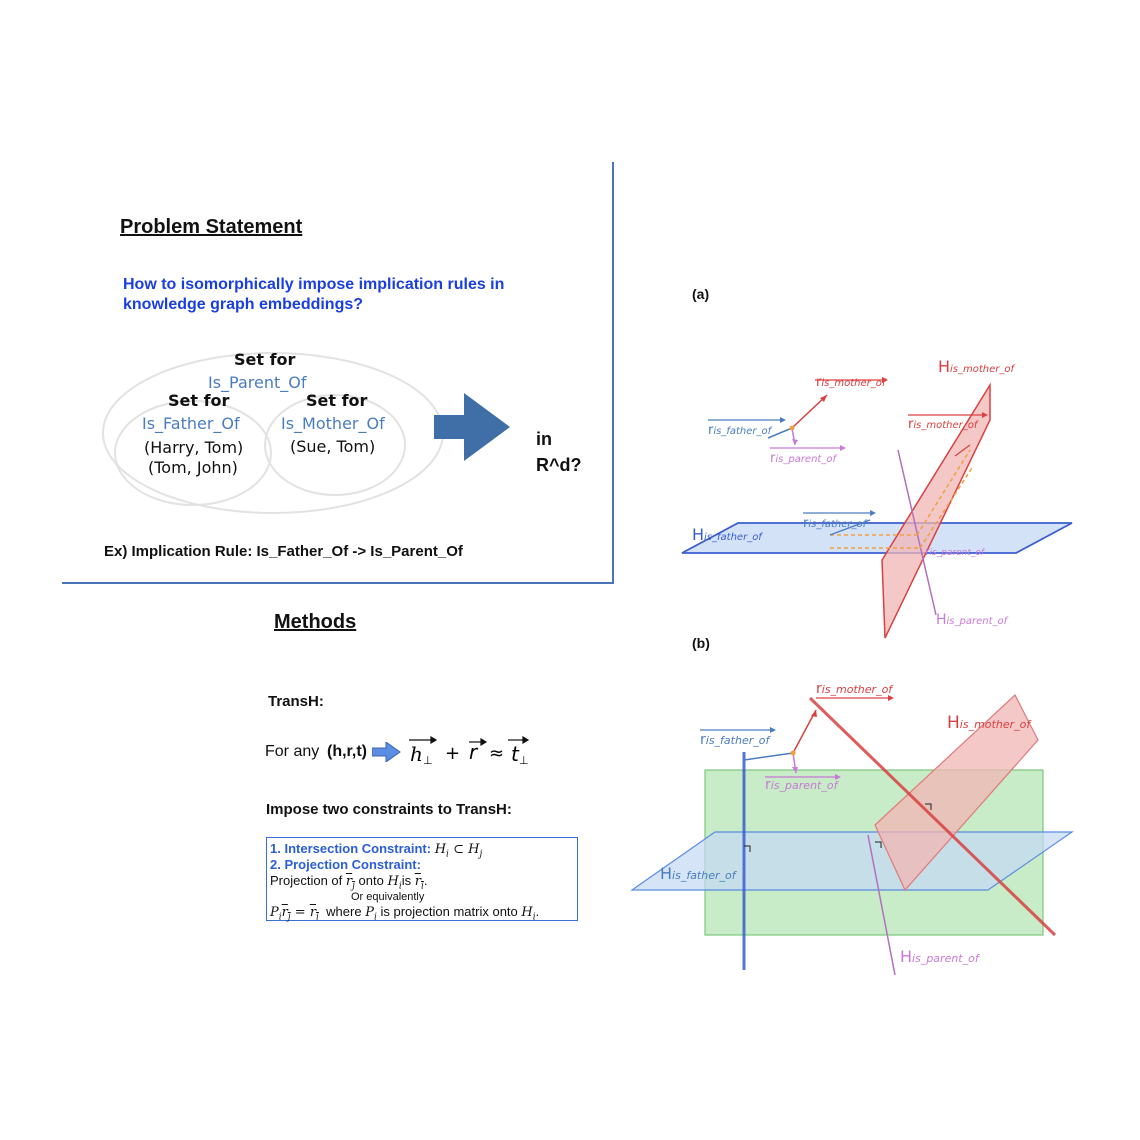  Describe the element at coordinates (701, 643) in the screenshot. I see `figure-b-label: (b)` at that location.